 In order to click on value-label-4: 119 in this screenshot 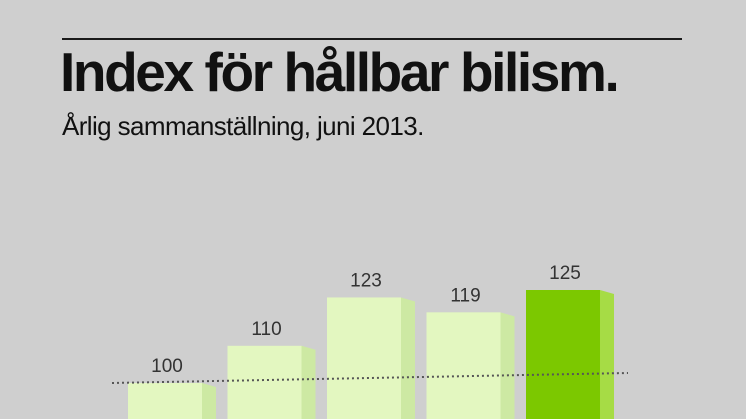, I will do `click(465, 295)`.